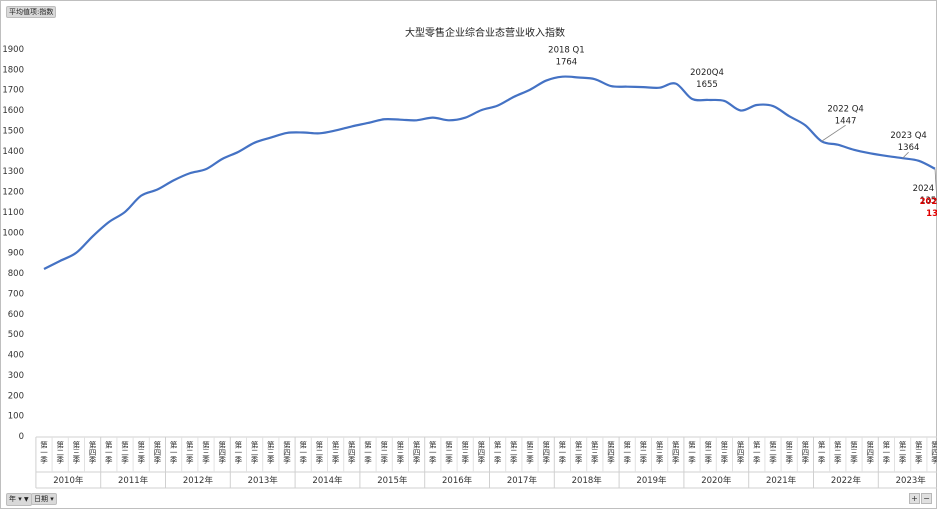 The height and width of the screenshot is (509, 937). Describe the element at coordinates (13, 111) in the screenshot. I see `y-tick-label: 1600` at that location.